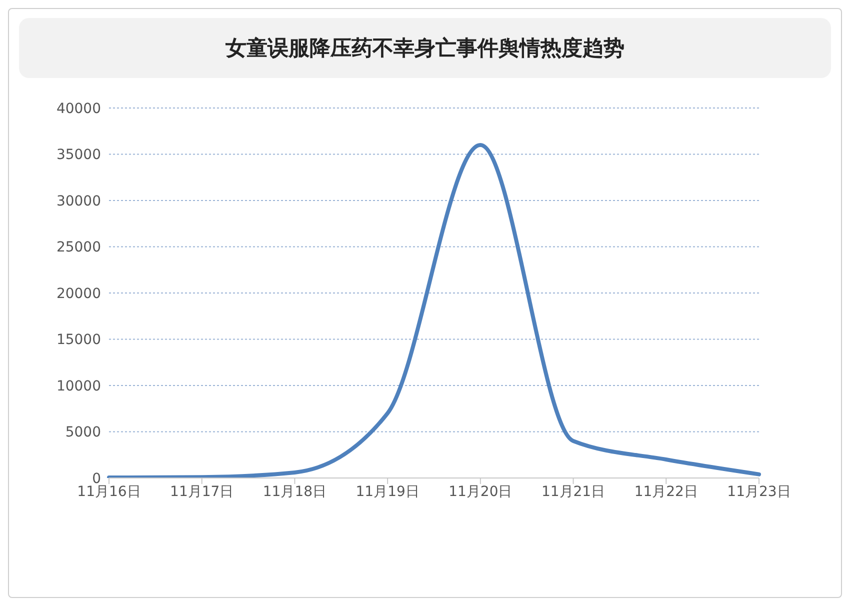  Describe the element at coordinates (78, 108) in the screenshot. I see `y-tick-label: 40000` at that location.